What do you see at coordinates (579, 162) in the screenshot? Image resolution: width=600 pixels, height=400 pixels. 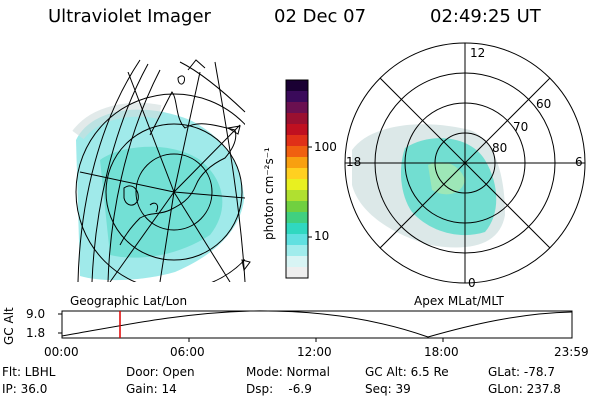 I see `mlt-label-6: 6` at bounding box center [579, 162].